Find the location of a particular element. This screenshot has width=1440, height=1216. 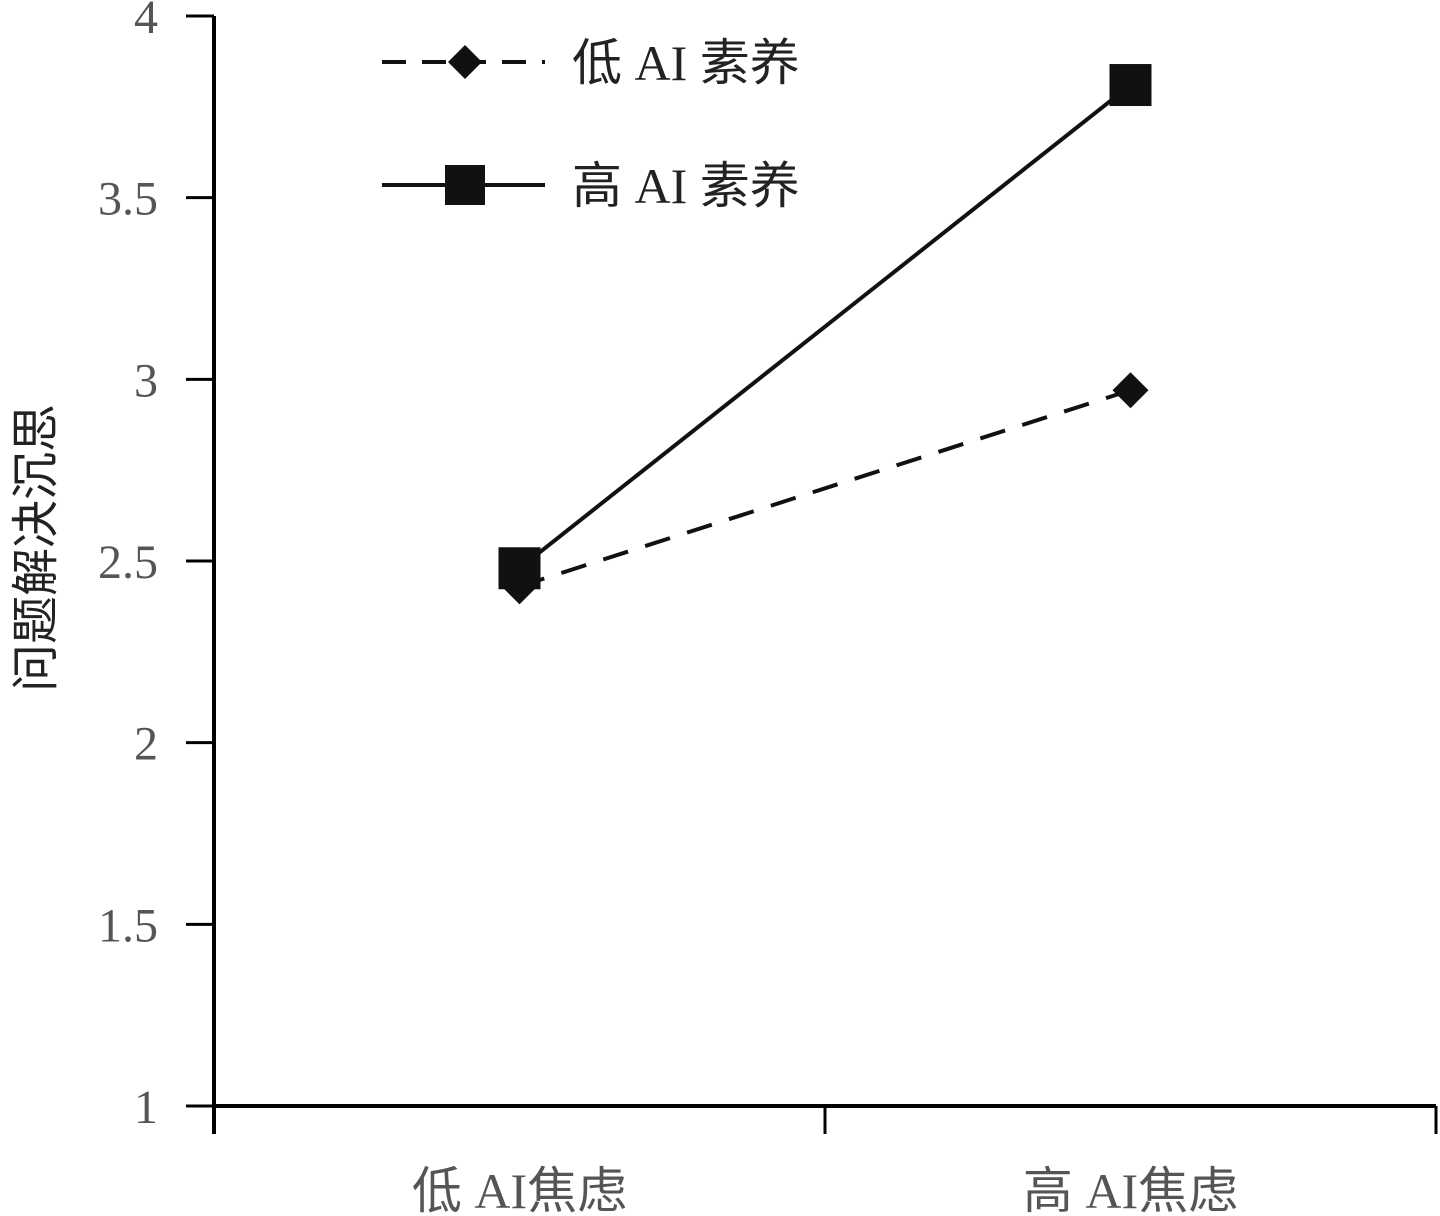

series-line is located at coordinates (825, 488).